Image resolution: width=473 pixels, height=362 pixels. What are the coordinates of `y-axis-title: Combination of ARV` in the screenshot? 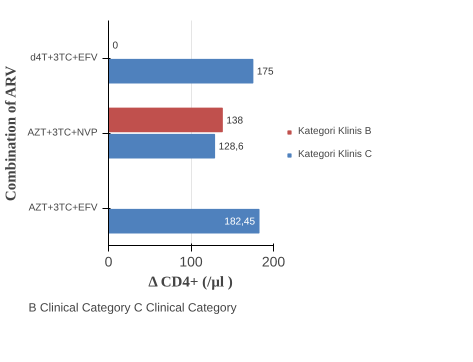 It's located at (11, 134).